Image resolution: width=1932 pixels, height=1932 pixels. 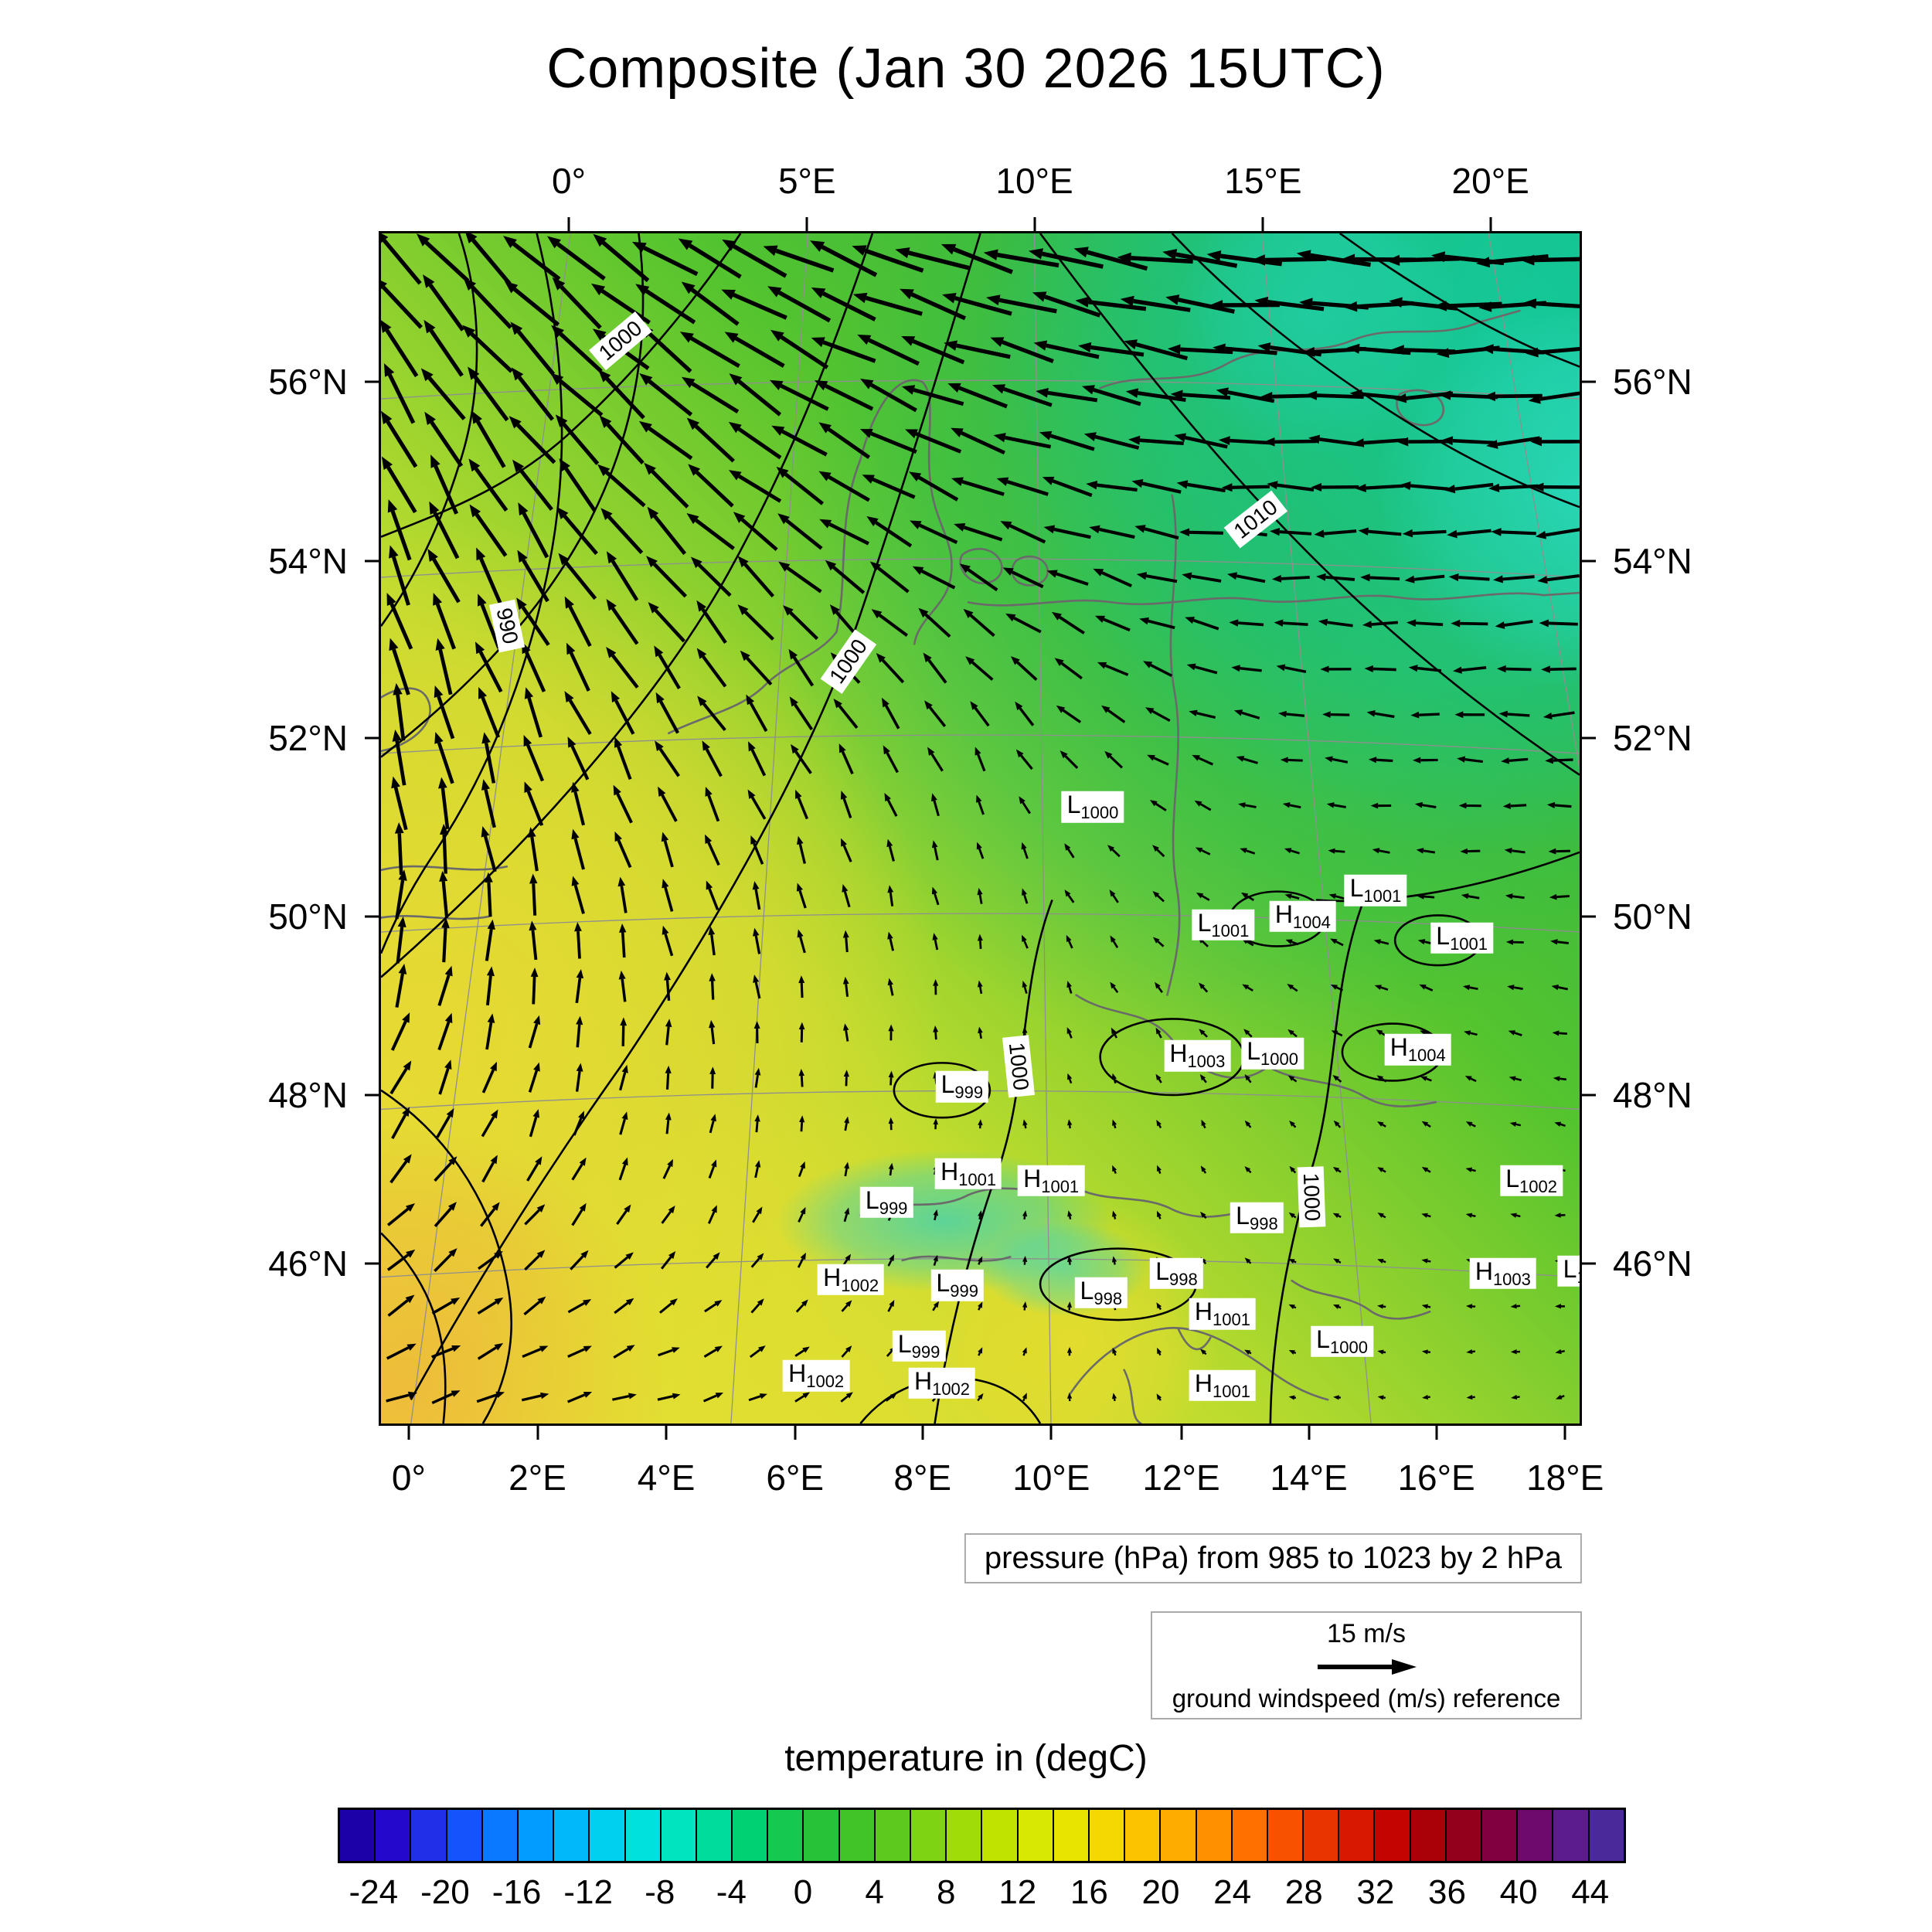 I want to click on colorbar-tick-label: -24, so click(x=374, y=1892).